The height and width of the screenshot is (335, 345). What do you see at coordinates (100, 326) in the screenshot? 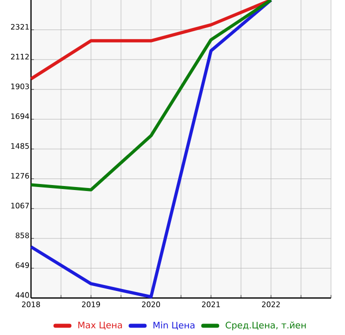
I see `legend-label: Max Цена` at bounding box center [100, 326].